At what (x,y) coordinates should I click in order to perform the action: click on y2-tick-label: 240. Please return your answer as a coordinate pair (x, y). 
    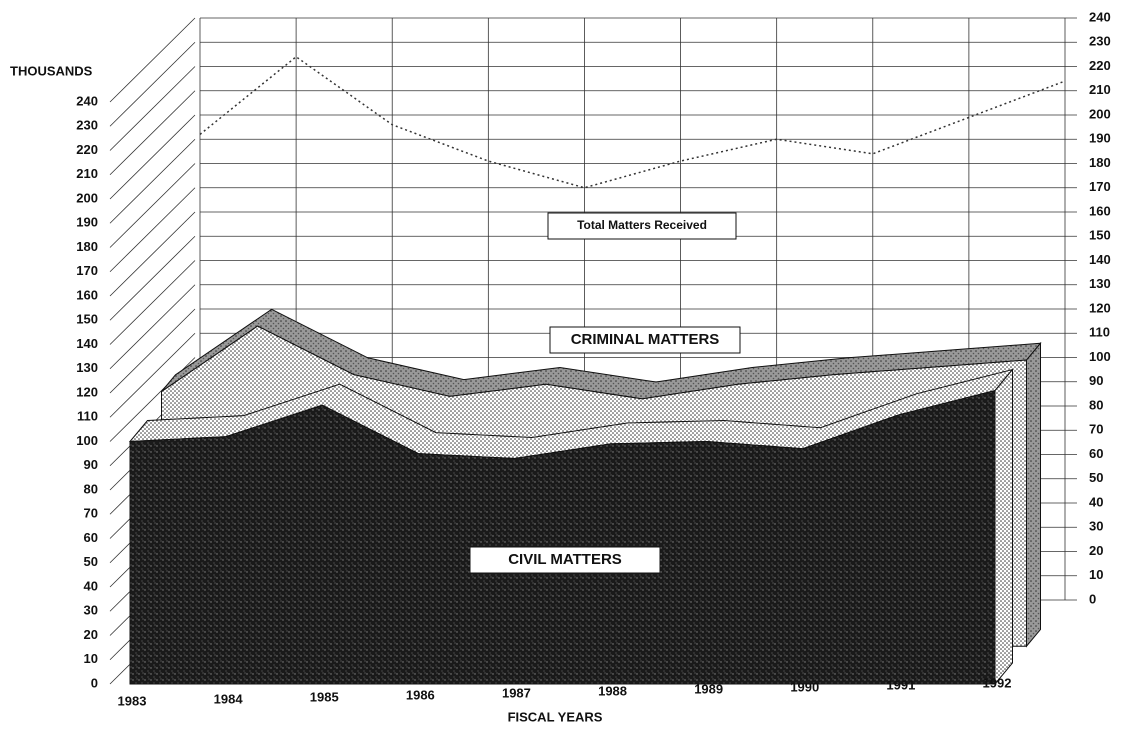
    Looking at the image, I should click on (1100, 16).